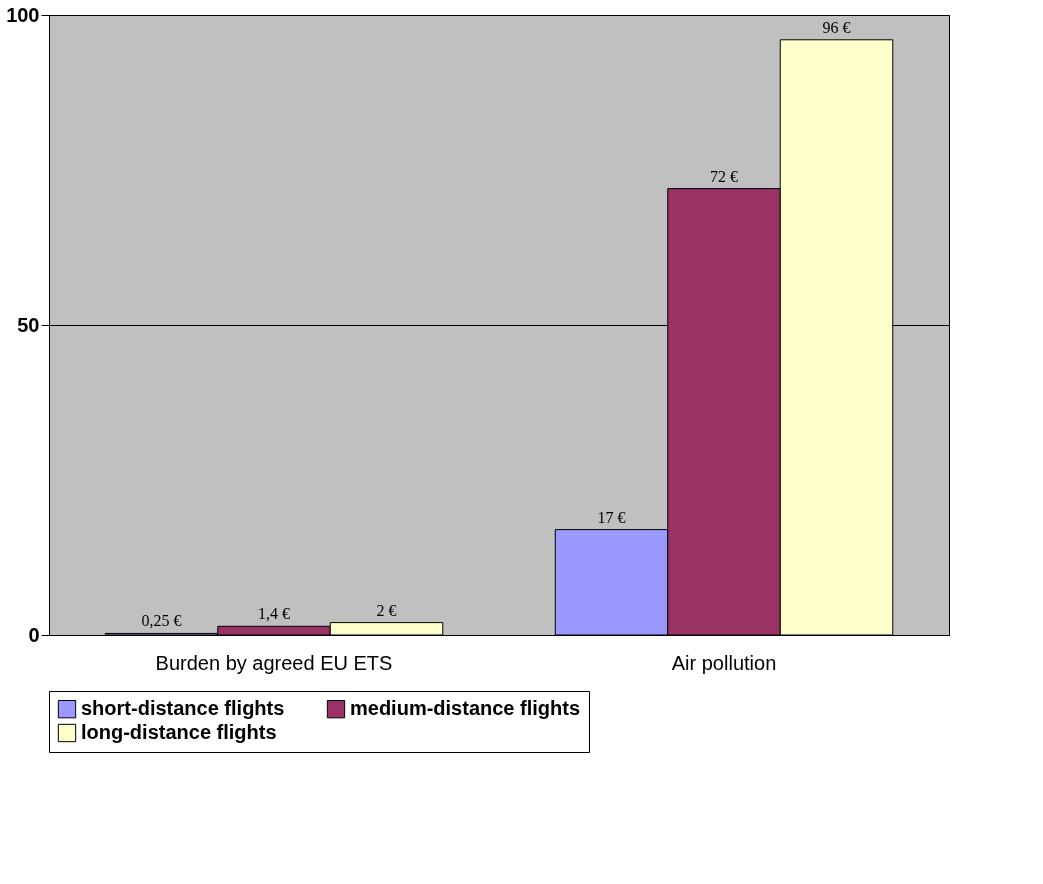  I want to click on x-tick-label: Air pollution, so click(724, 662).